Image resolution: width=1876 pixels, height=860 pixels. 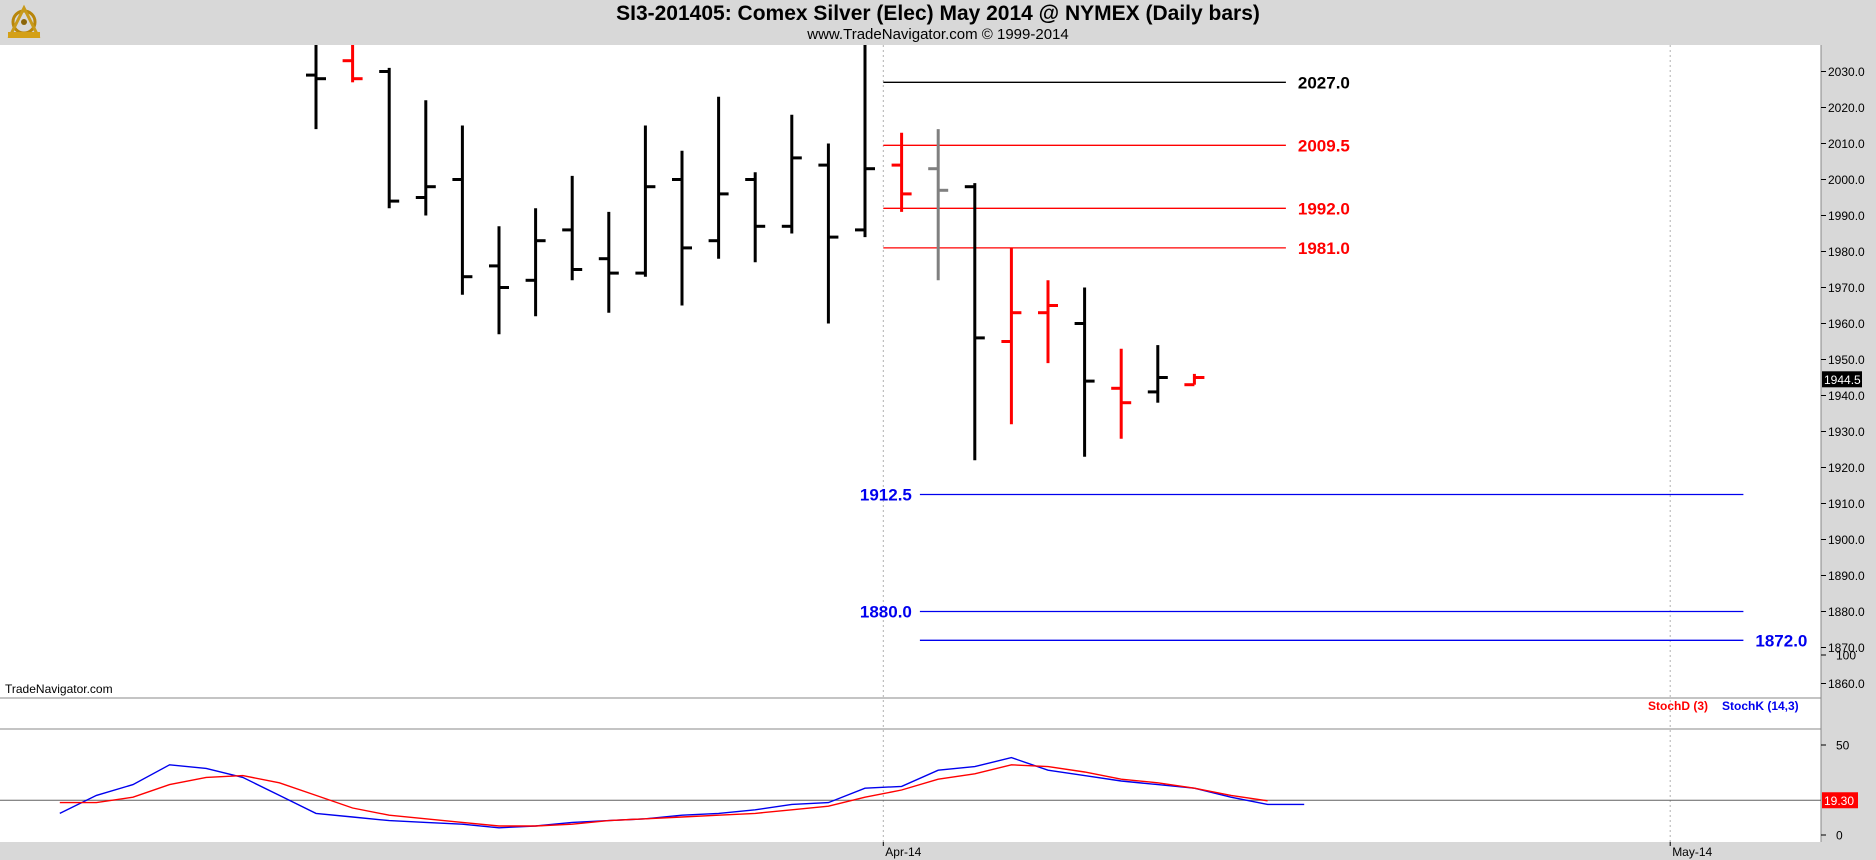 What do you see at coordinates (886, 495) in the screenshot?
I see `level-label: 1912.5` at bounding box center [886, 495].